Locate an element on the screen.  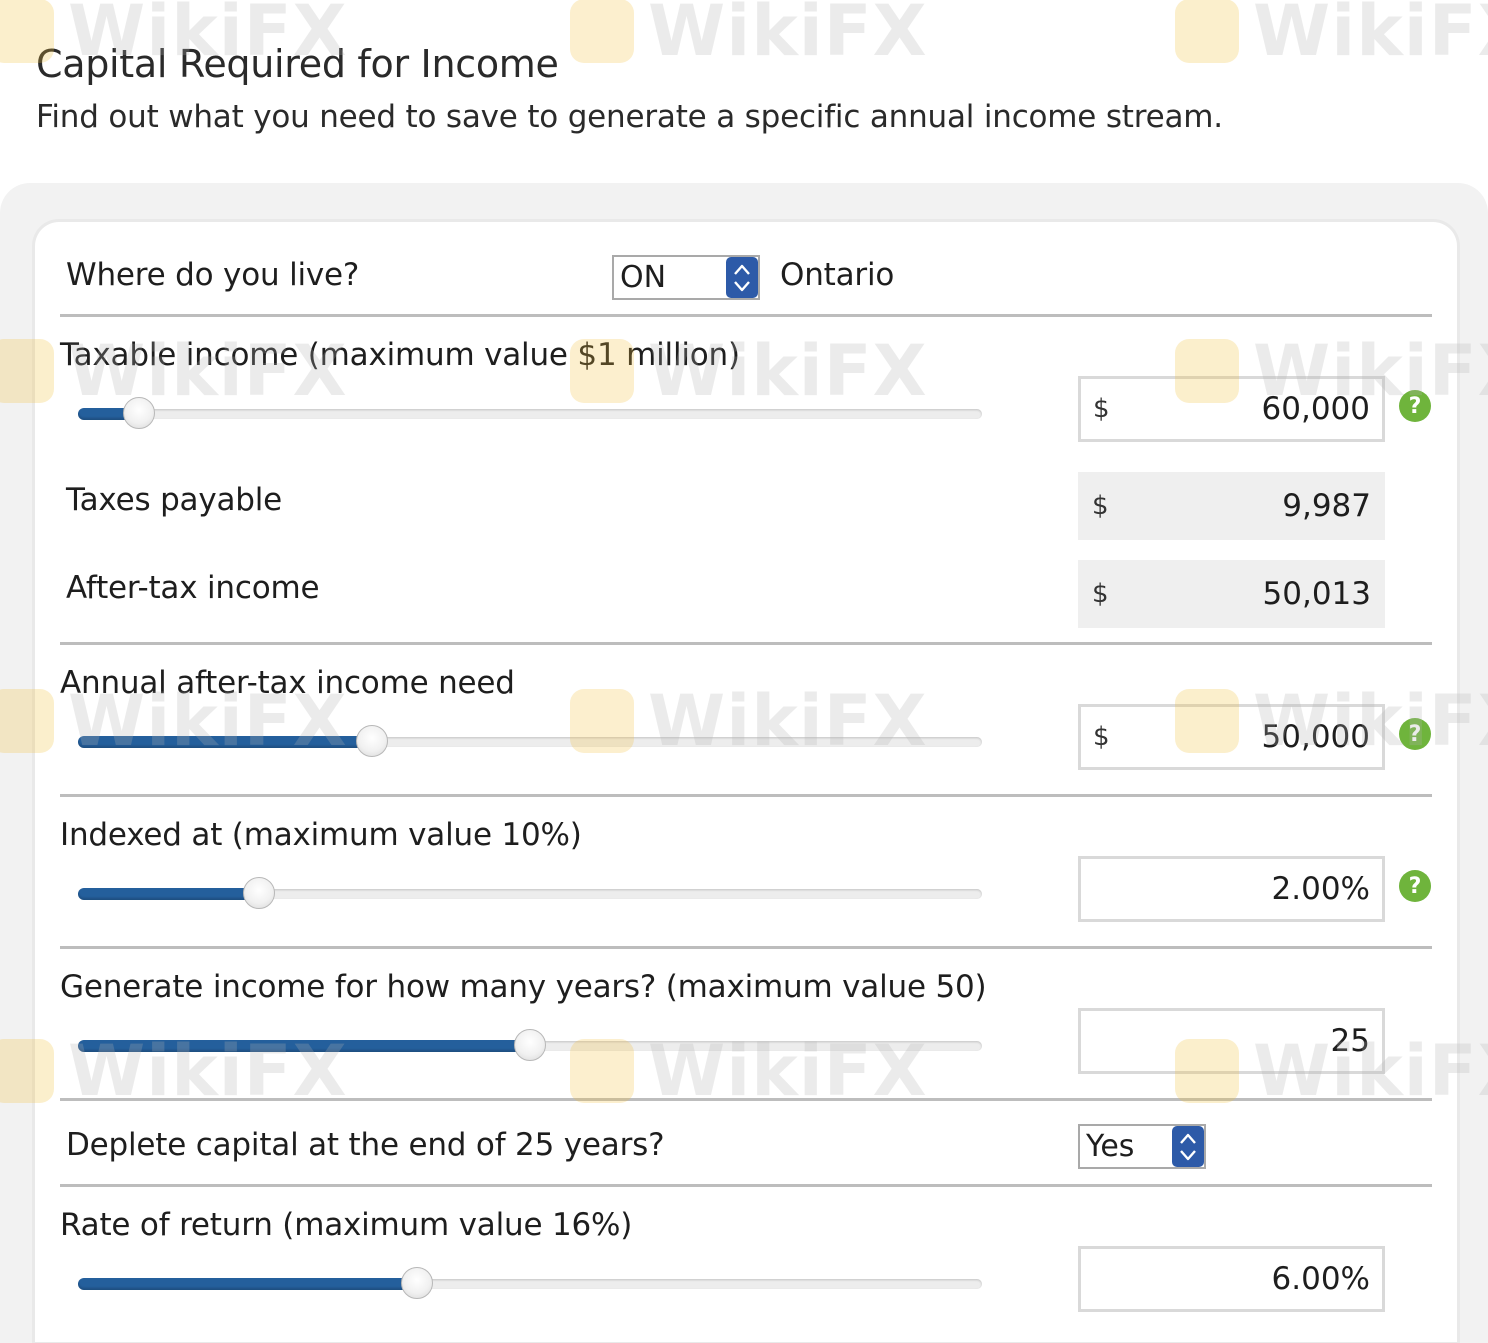
years-value: 25 is located at coordinates (1350, 1041).